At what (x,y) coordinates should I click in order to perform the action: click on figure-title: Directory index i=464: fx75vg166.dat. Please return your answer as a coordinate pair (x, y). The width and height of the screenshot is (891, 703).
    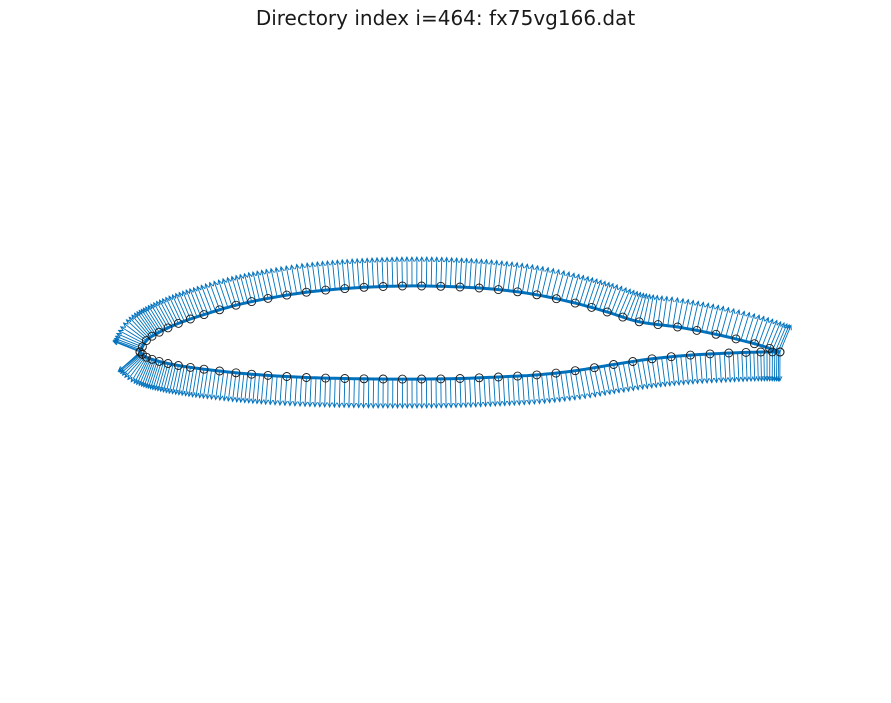
    Looking at the image, I should click on (445, 18).